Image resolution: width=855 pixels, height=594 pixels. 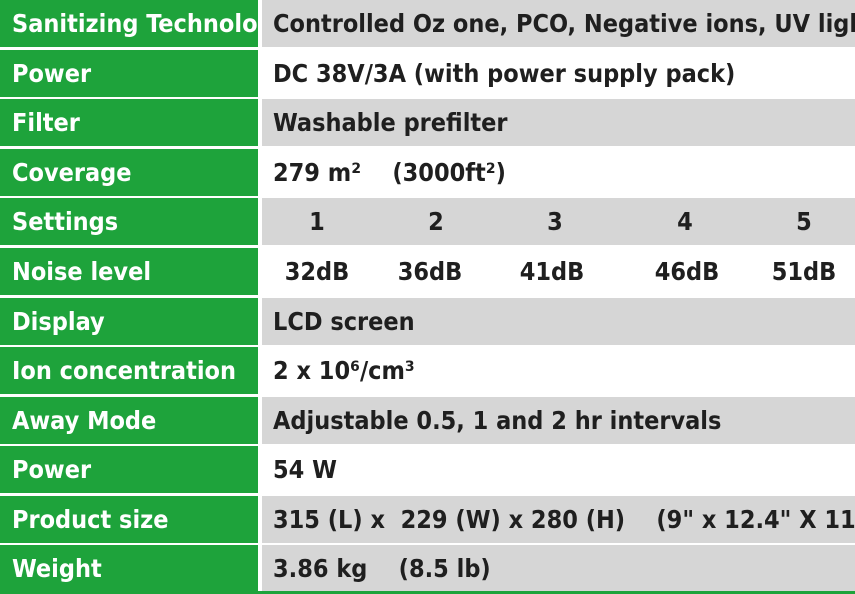 I want to click on spec-value-settings: 1 2 3 4 5, so click(x=558, y=221).